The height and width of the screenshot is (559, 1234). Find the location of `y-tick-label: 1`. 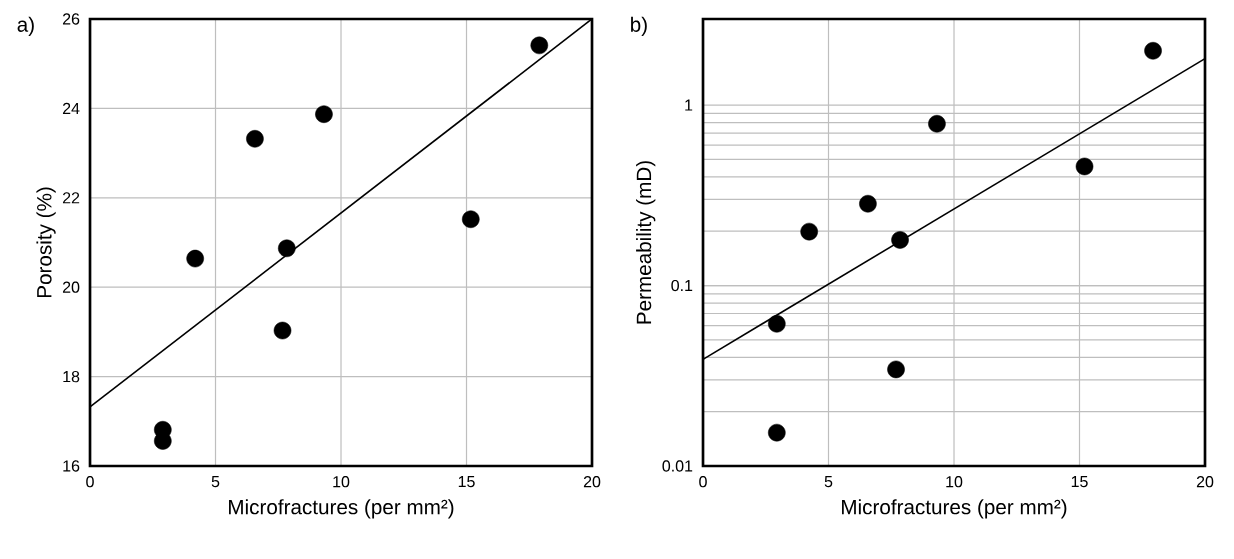

y-tick-label: 1 is located at coordinates (689, 105).